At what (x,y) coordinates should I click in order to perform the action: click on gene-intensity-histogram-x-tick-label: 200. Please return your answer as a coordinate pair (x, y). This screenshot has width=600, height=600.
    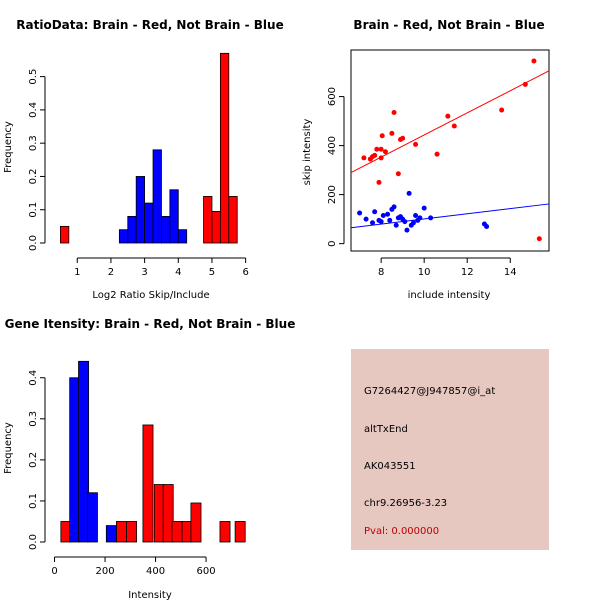
    Looking at the image, I should click on (104, 571).